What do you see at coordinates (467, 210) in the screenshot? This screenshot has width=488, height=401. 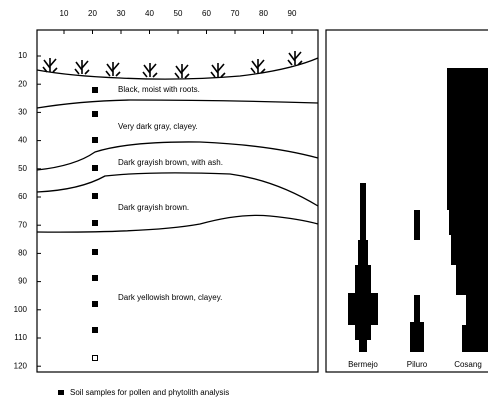 I see `cosang-profile` at bounding box center [467, 210].